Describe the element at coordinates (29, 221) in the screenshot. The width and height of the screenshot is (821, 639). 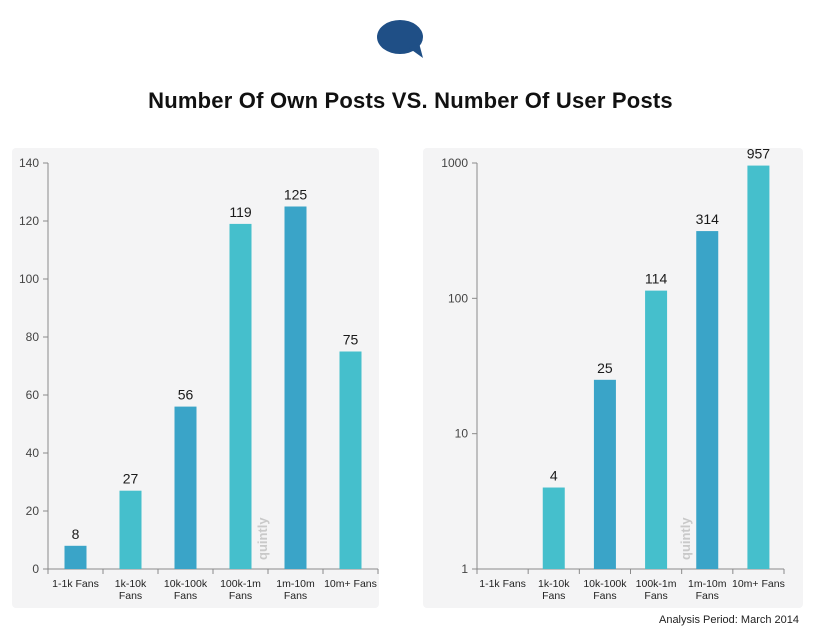
I see `y-tick-label: 120` at that location.